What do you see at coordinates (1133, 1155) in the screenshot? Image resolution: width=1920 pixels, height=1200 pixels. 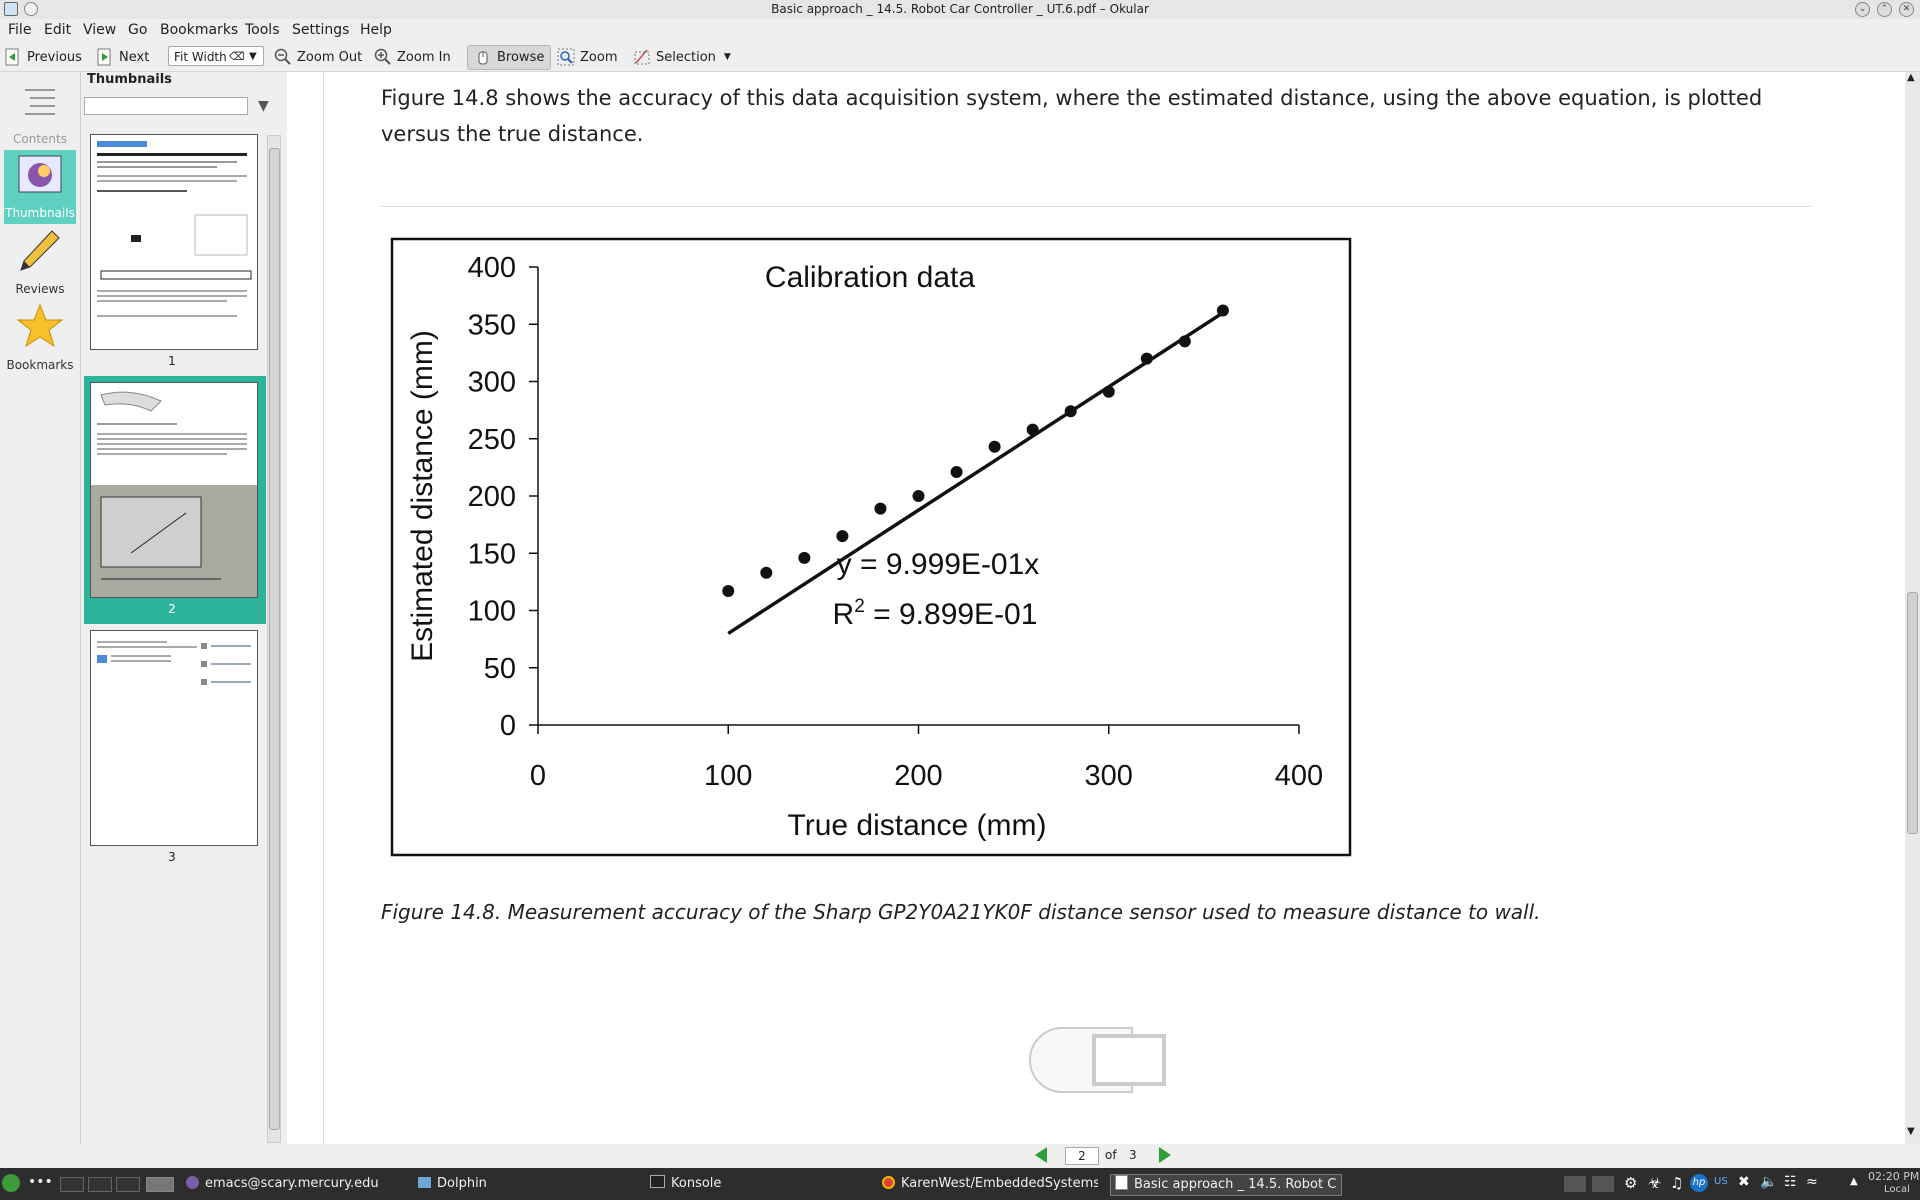 I see `page-total-label: 3` at bounding box center [1133, 1155].